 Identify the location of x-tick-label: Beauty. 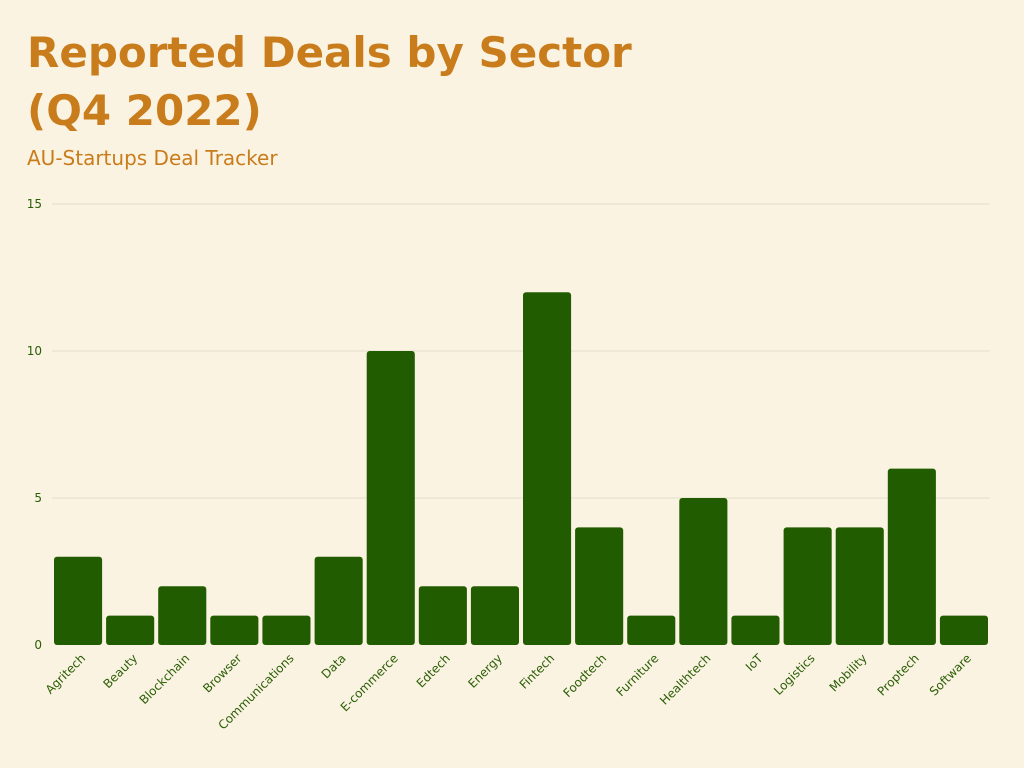
(120, 671).